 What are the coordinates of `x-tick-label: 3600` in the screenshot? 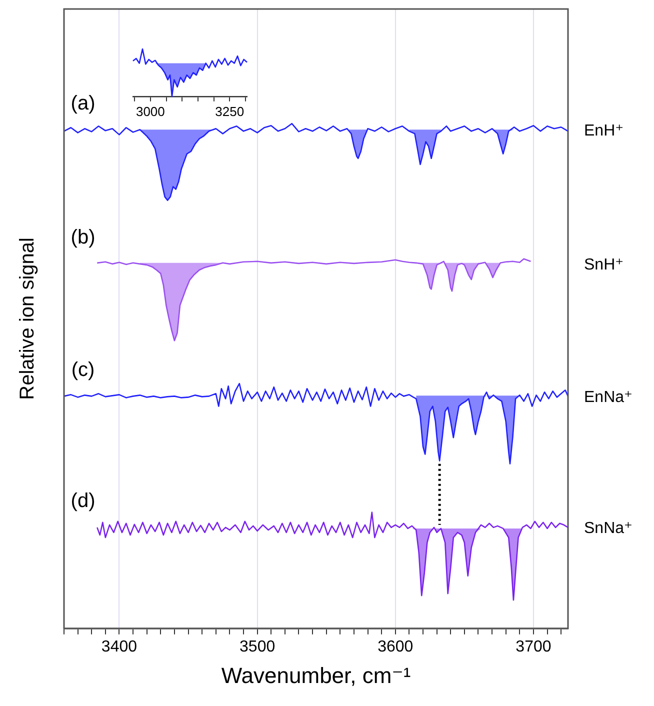 It's located at (396, 647).